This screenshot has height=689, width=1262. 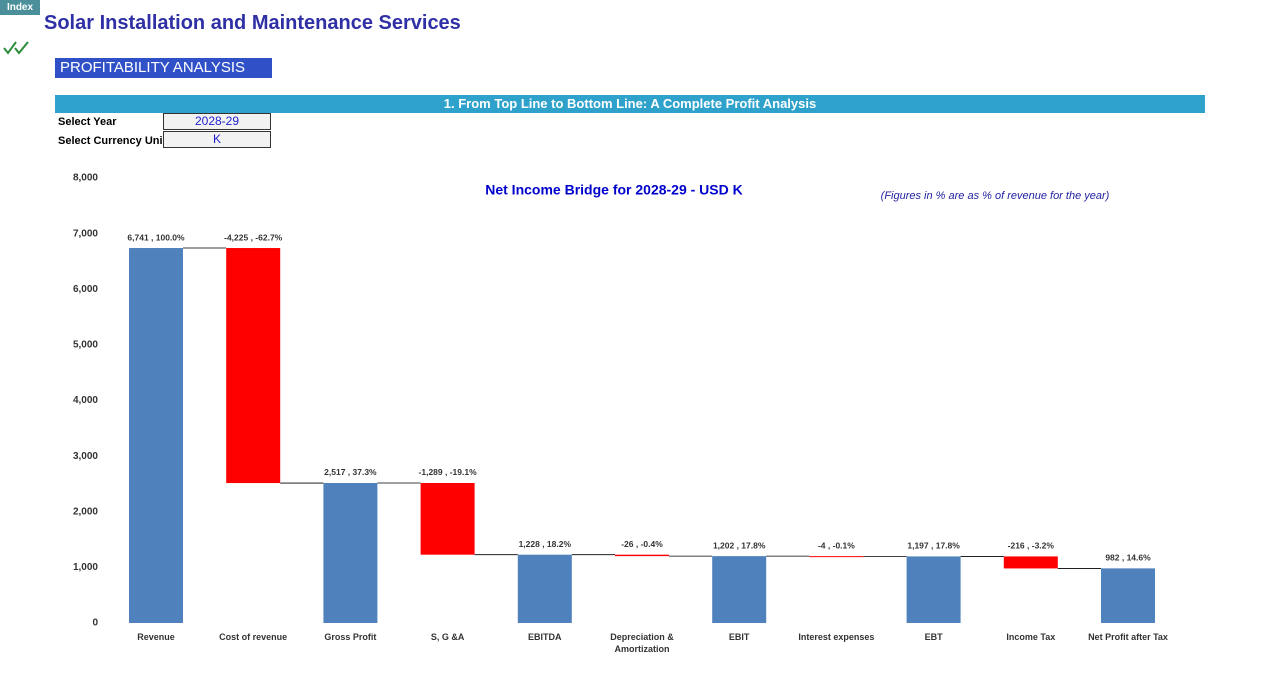 What do you see at coordinates (545, 544) in the screenshot?
I see `data-label: 1,228 , 18.2%` at bounding box center [545, 544].